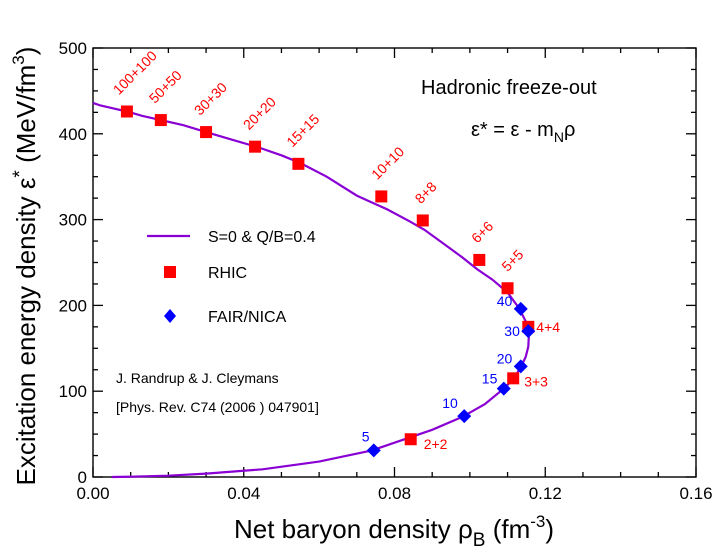 The width and height of the screenshot is (726, 553). I want to click on formula-rhs: ρ, so click(569, 130).